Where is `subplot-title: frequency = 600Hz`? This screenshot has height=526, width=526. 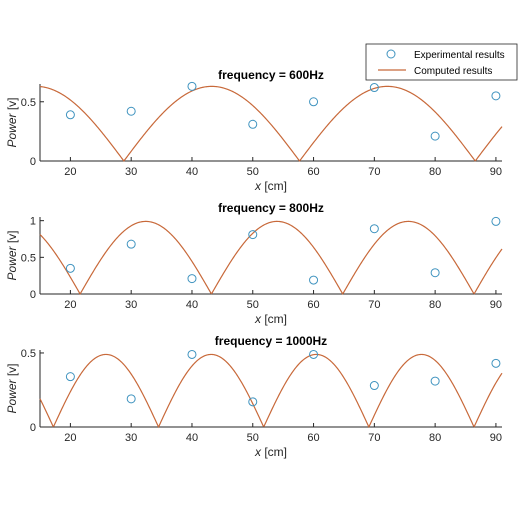 subplot-title: frequency = 600Hz is located at coordinates (271, 75).